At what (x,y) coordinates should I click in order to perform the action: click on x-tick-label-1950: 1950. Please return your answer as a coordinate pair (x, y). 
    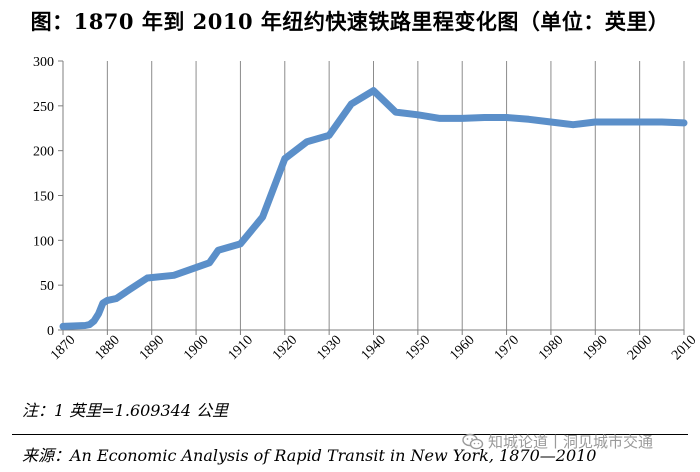
    Looking at the image, I should click on (418, 348).